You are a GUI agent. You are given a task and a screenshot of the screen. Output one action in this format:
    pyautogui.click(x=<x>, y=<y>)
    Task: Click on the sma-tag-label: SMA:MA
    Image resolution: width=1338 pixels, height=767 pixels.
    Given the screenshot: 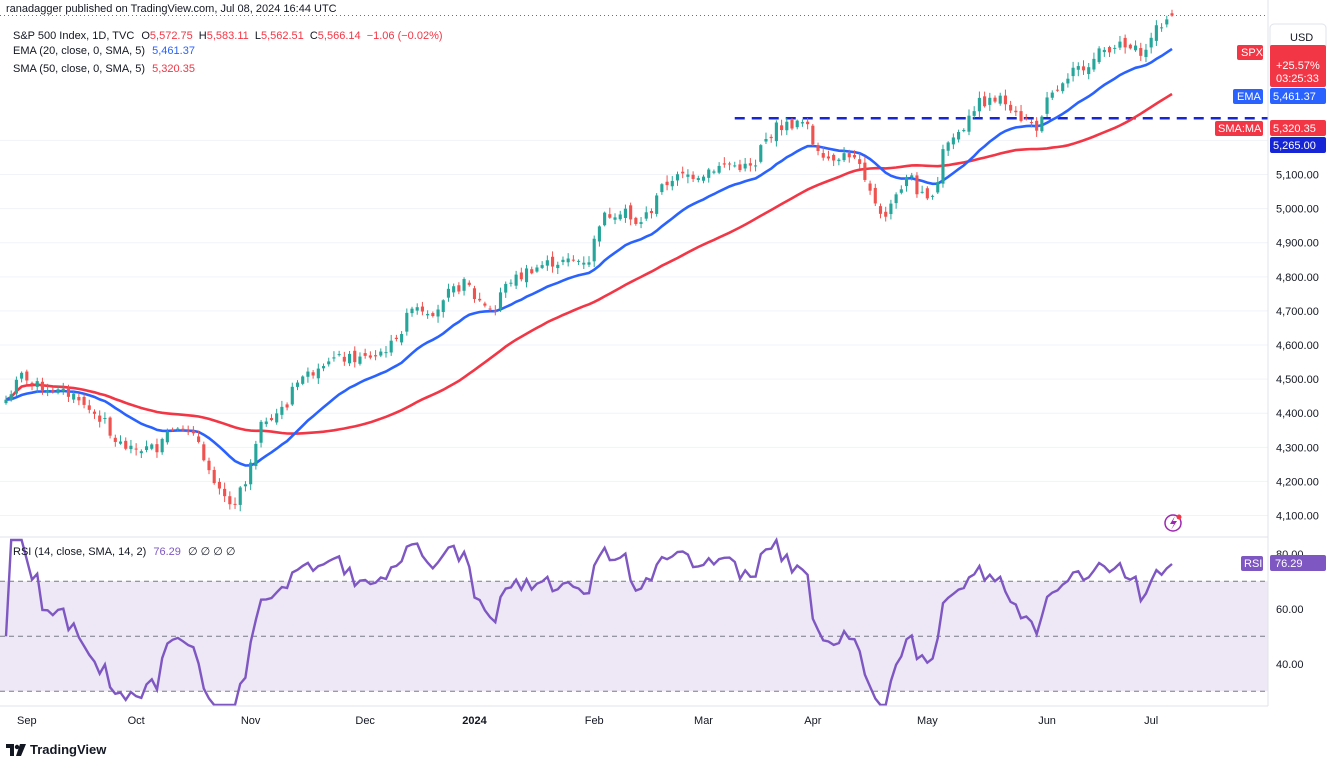 What is the action you would take?
    pyautogui.click(x=1240, y=129)
    